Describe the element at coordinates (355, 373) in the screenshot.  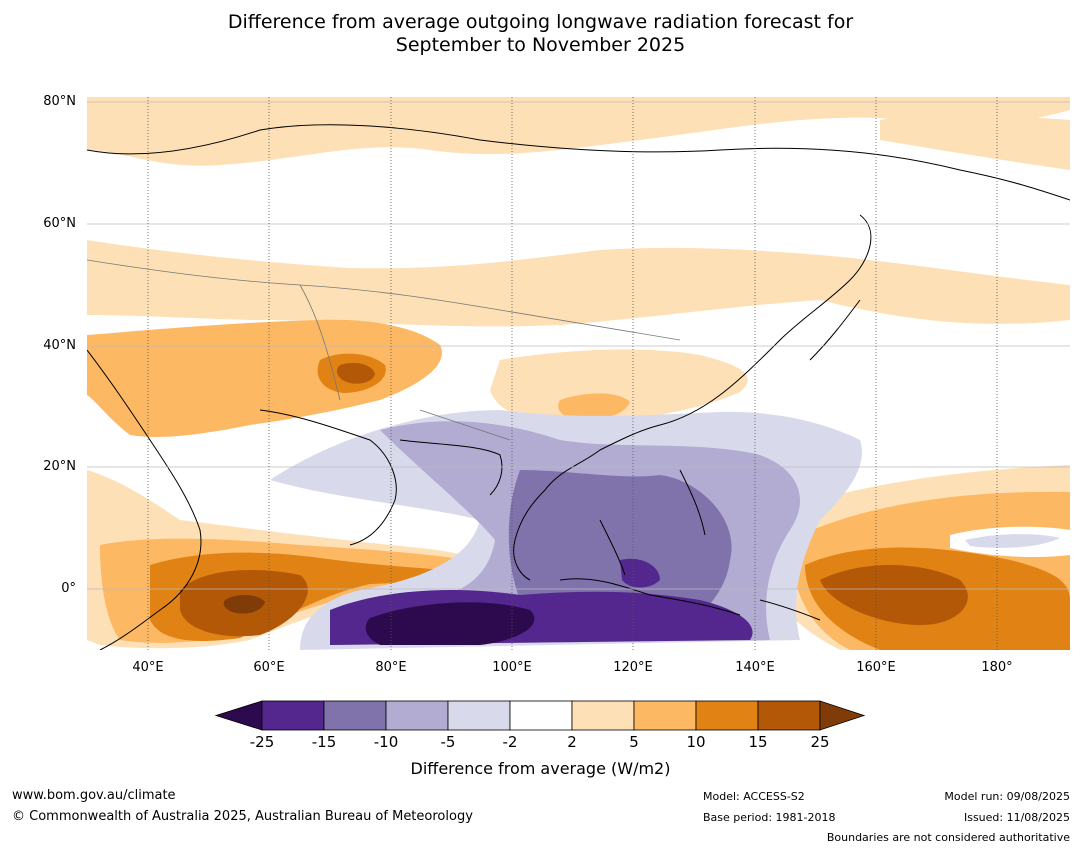
I see `region-tibet-core` at that location.